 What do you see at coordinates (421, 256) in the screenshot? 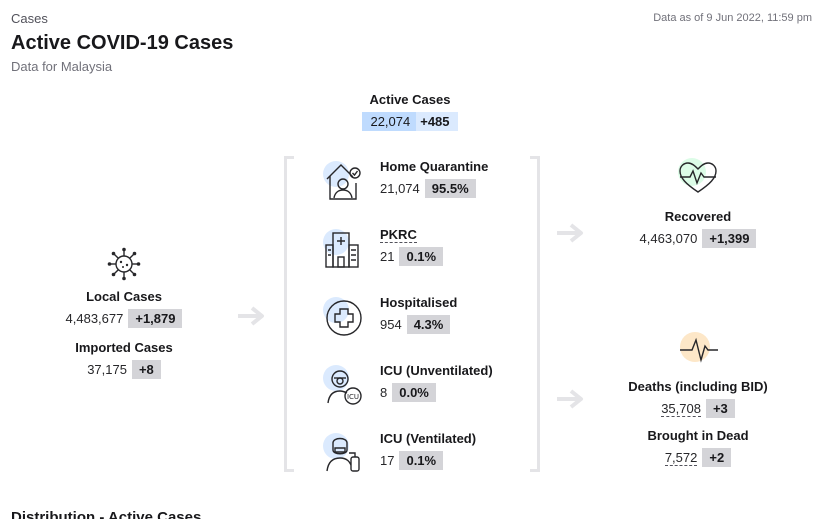
I see `pkrc-pct: 0.1%` at bounding box center [421, 256].